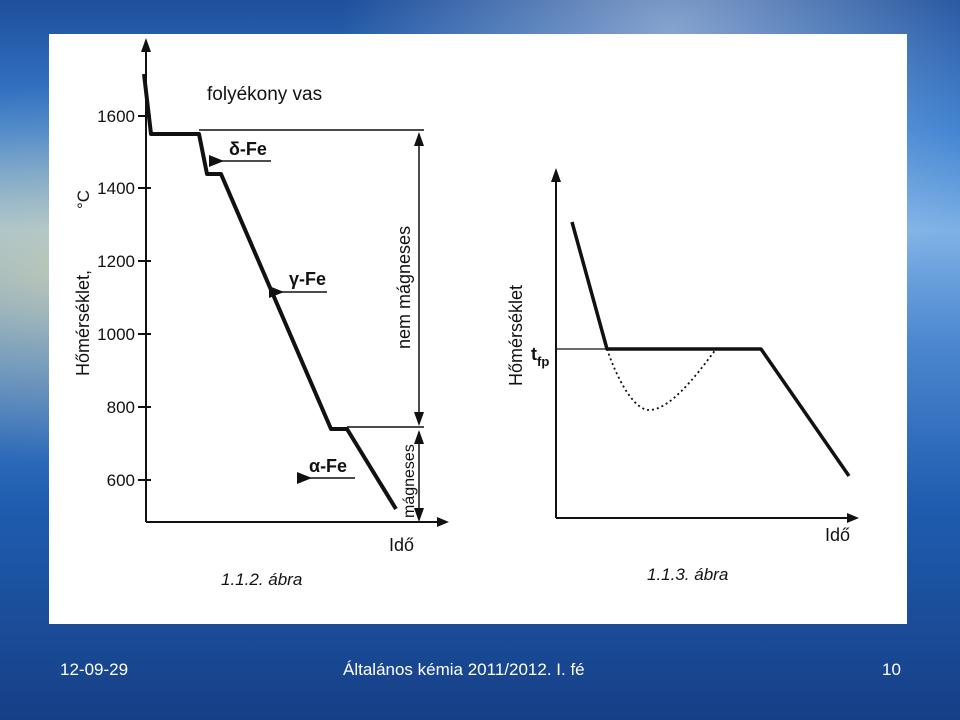 The width and height of the screenshot is (960, 720). Describe the element at coordinates (248, 149) in the screenshot. I see `delta-fe-label: δ-Fe` at that location.